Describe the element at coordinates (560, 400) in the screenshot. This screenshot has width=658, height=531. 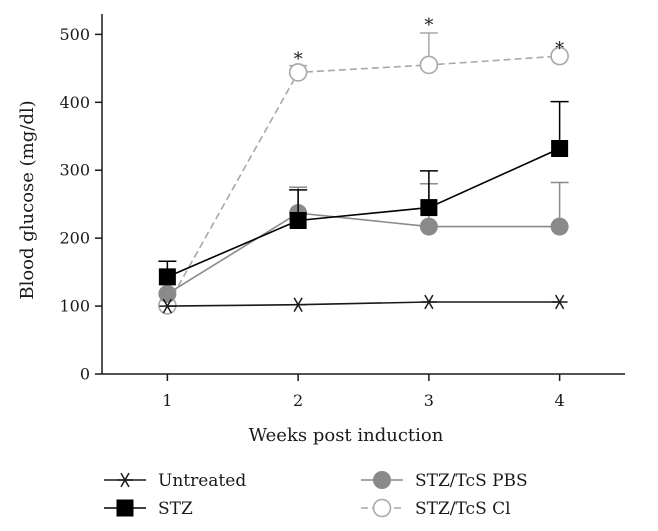
I see `x-tick-label: 4` at that location.